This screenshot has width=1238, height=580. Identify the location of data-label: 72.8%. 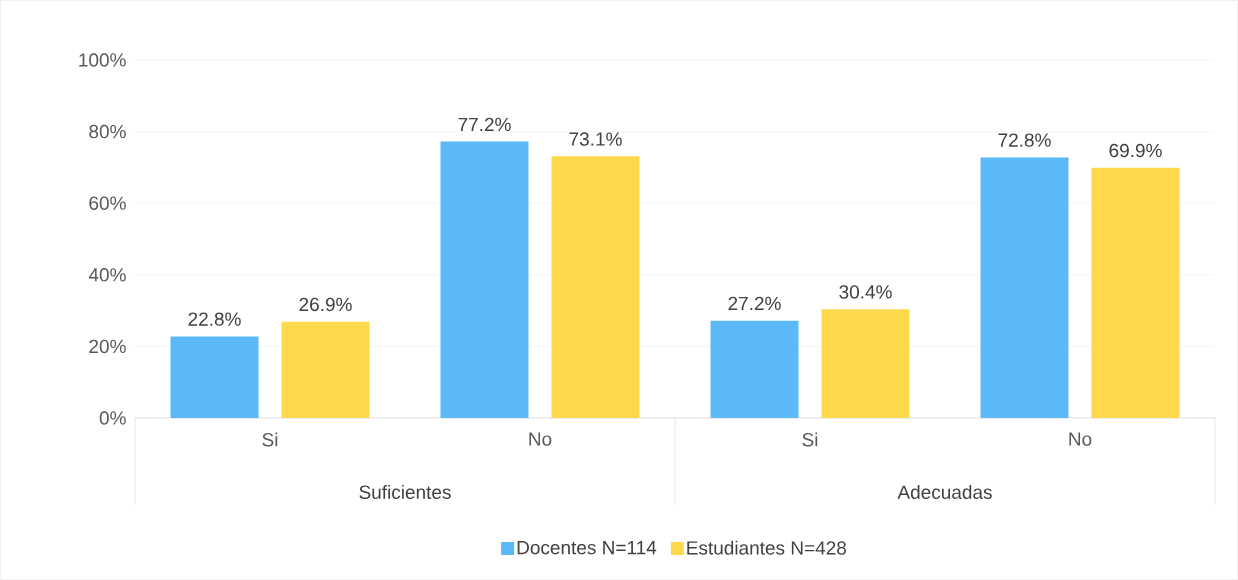
(1024, 140).